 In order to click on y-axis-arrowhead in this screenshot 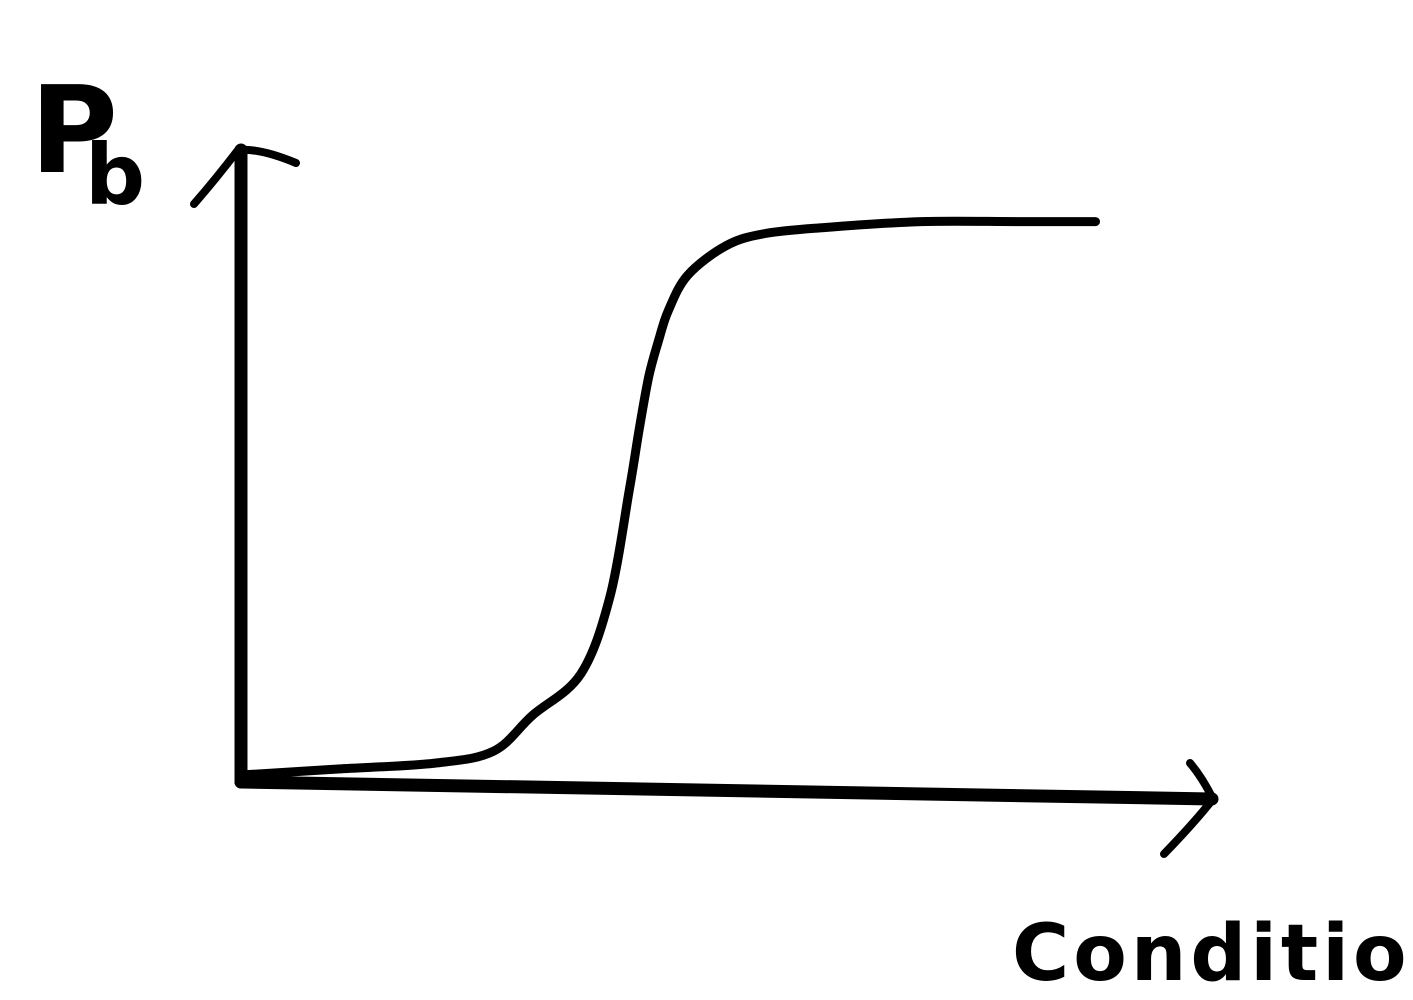, I will do `click(245, 176)`.